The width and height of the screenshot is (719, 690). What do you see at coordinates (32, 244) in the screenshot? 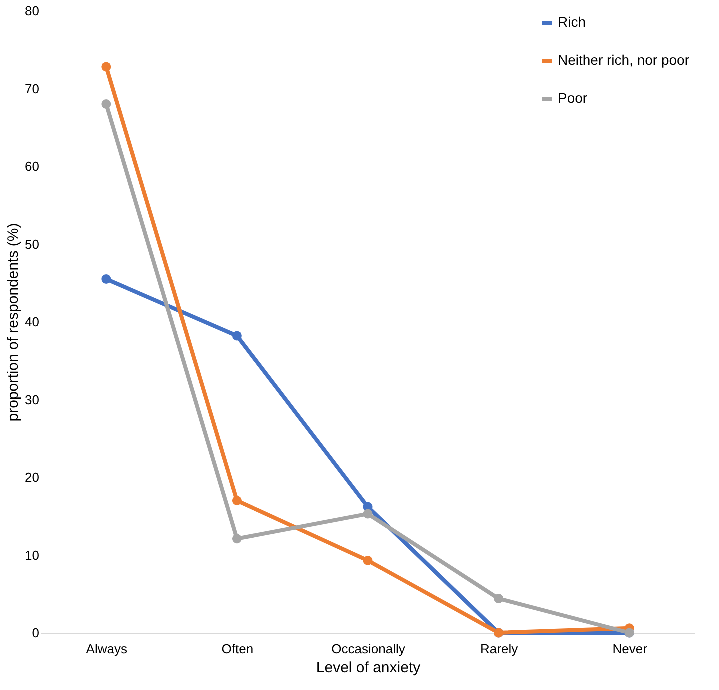
I see `y-tick-label: 50` at bounding box center [32, 244].